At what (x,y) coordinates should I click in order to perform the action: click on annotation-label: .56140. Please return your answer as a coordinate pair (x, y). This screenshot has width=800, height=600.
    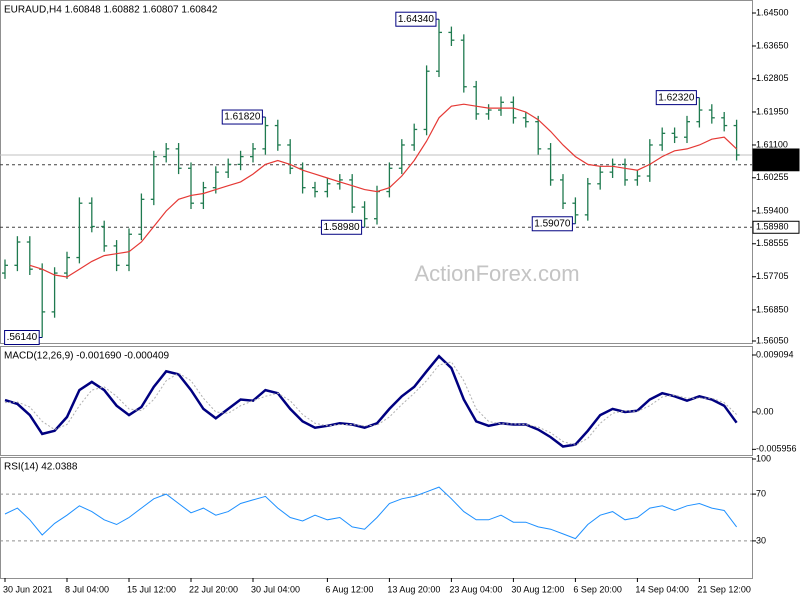
    Looking at the image, I should click on (22, 337).